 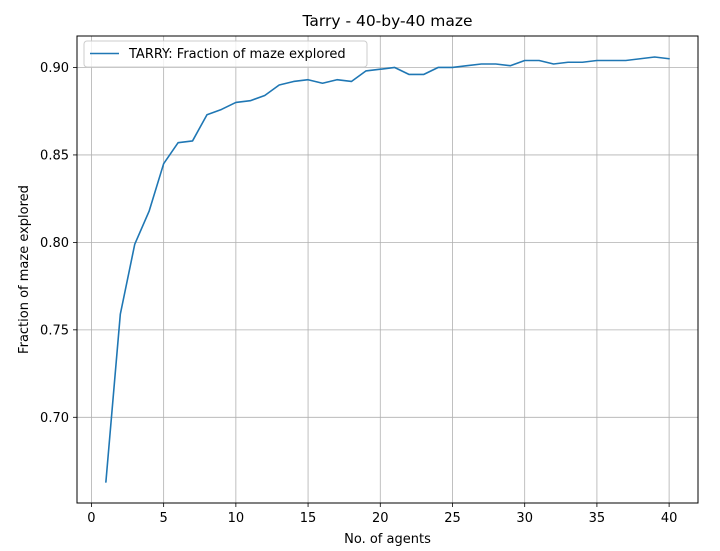 I want to click on x-tick-label: 40, so click(x=669, y=518).